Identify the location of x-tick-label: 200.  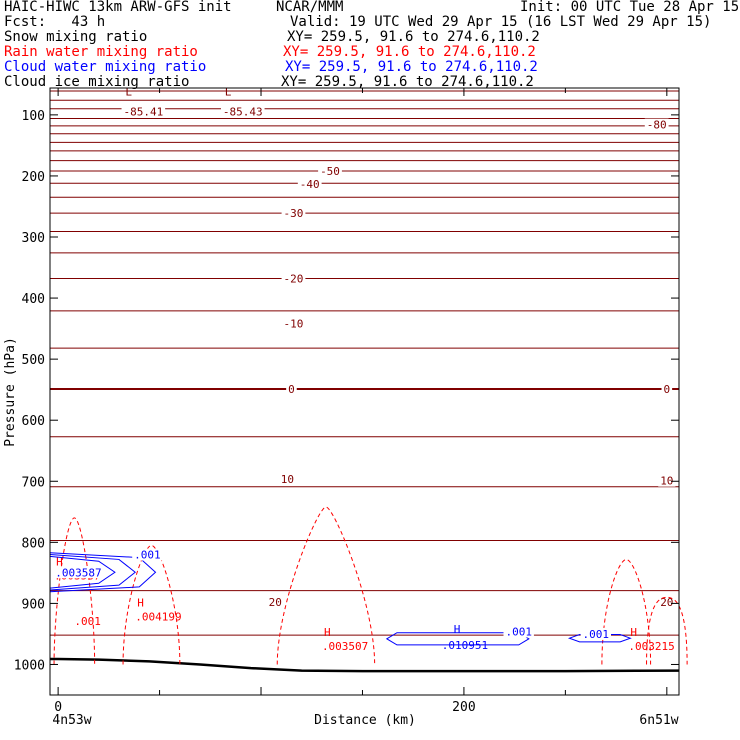
(463, 707).